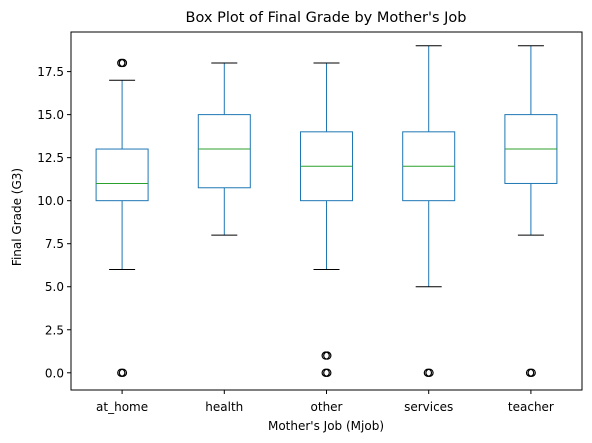 The width and height of the screenshot is (592, 443). Describe the element at coordinates (122, 407) in the screenshot. I see `x-tick-label: at_home` at that location.